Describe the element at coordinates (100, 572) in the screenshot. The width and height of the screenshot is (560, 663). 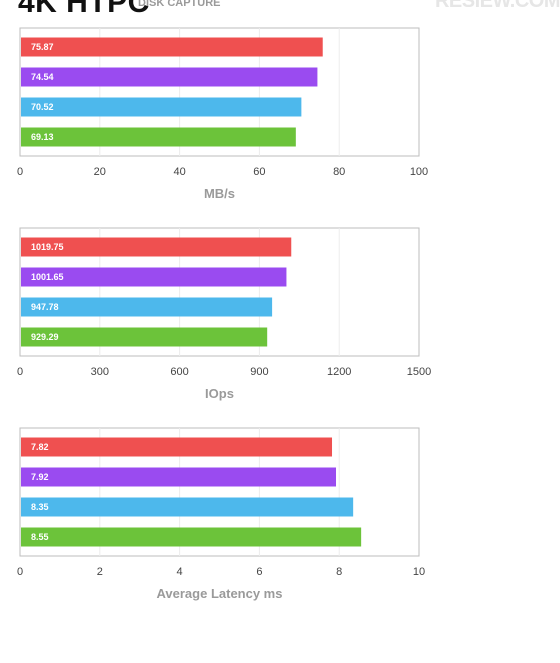
I see `x-tick-label: 2` at that location.